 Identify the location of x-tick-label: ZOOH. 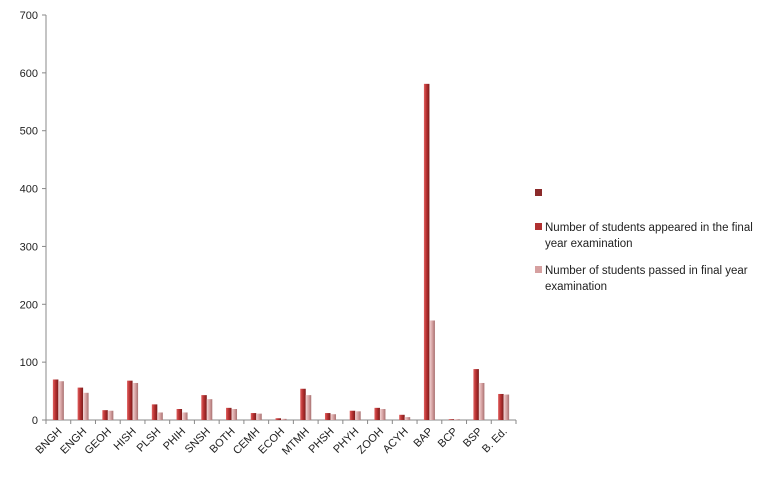
(370, 441).